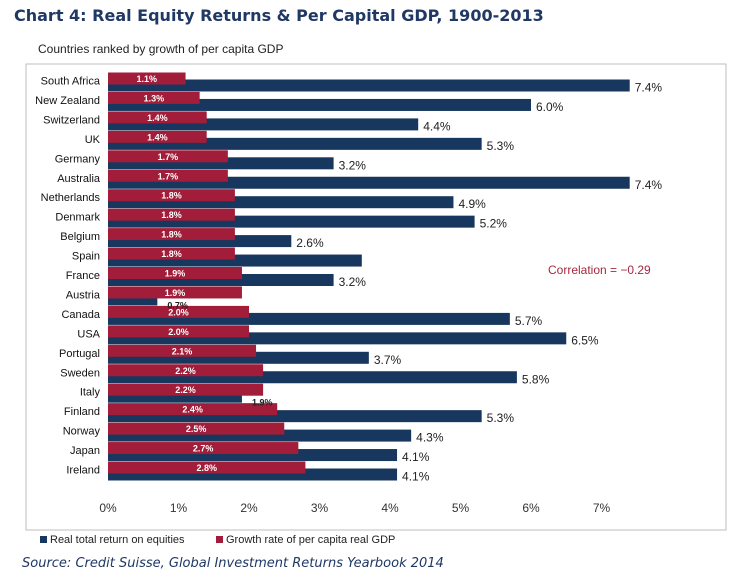  I want to click on category-label: Australia, so click(79, 179).